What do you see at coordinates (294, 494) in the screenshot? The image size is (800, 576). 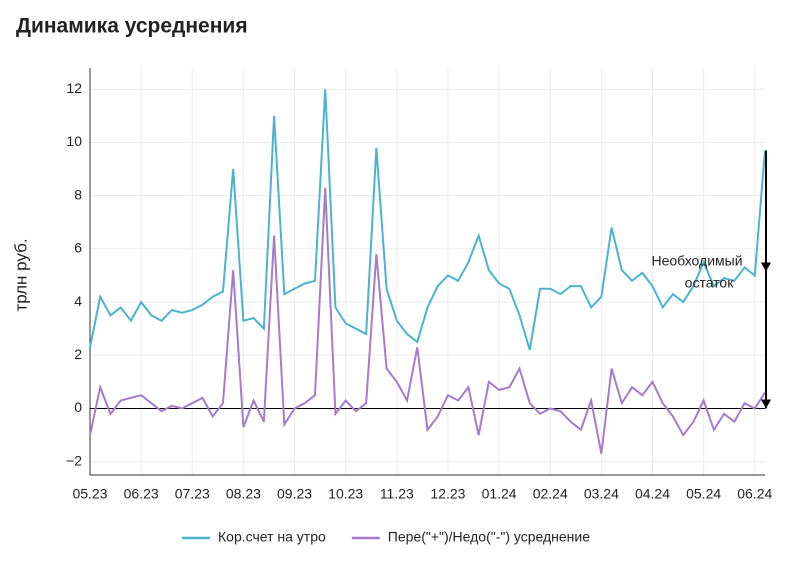 I see `x-tick-label: 09.23` at bounding box center [294, 494].